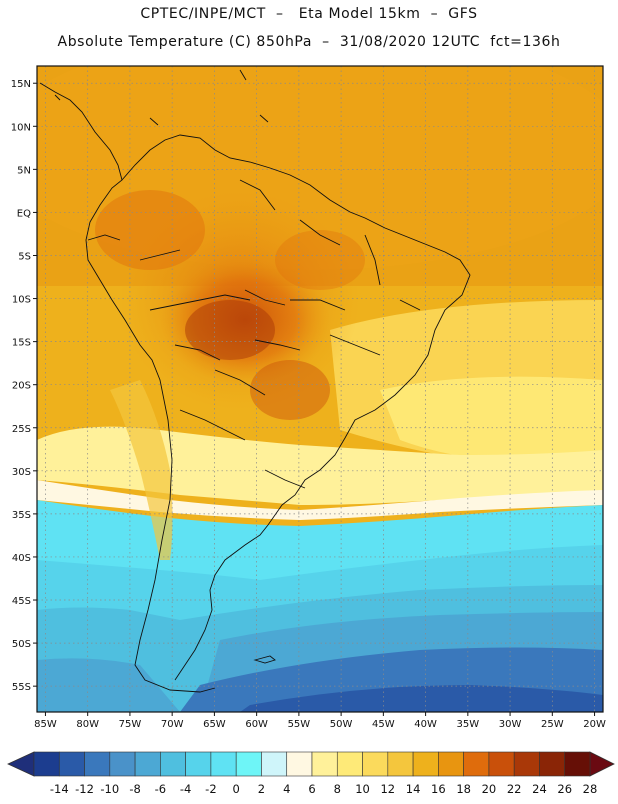 The height and width of the screenshot is (804, 618). Describe the element at coordinates (59, 789) in the screenshot. I see `colorbar-label: -14` at that location.